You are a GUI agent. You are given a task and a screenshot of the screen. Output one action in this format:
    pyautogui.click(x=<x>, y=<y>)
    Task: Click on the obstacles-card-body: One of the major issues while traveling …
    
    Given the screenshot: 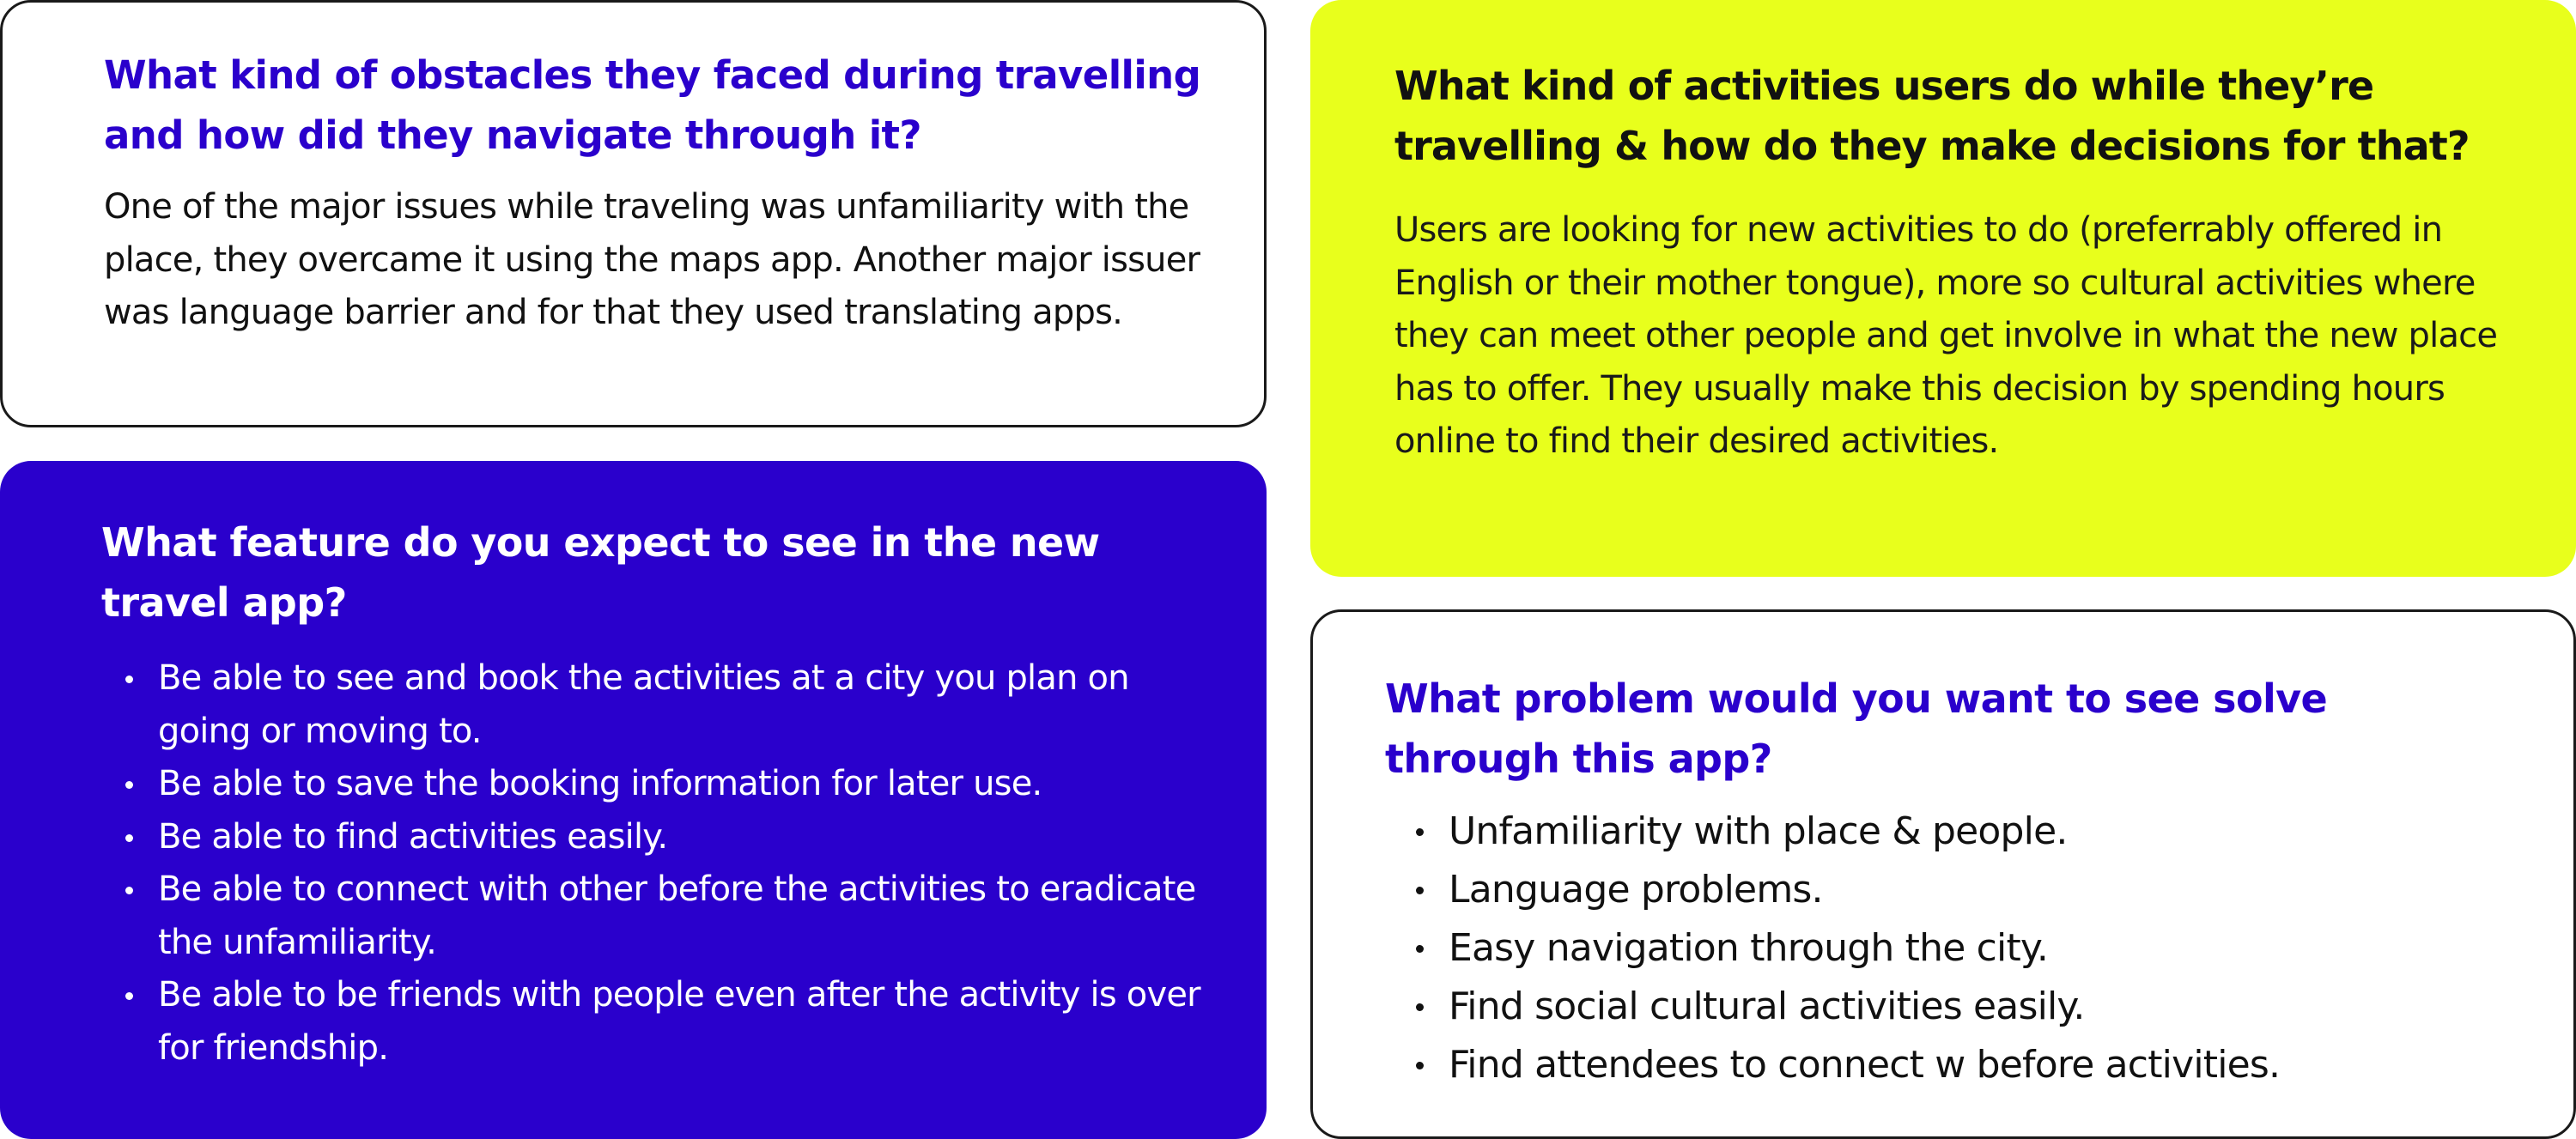 What is the action you would take?
    pyautogui.click(x=652, y=259)
    